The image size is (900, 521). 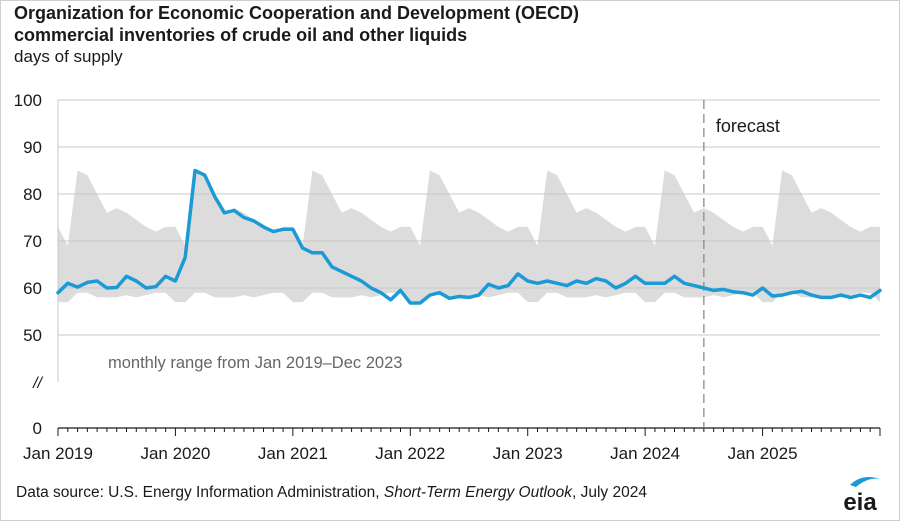 I want to click on y-tick-label: 80, so click(x=32, y=194).